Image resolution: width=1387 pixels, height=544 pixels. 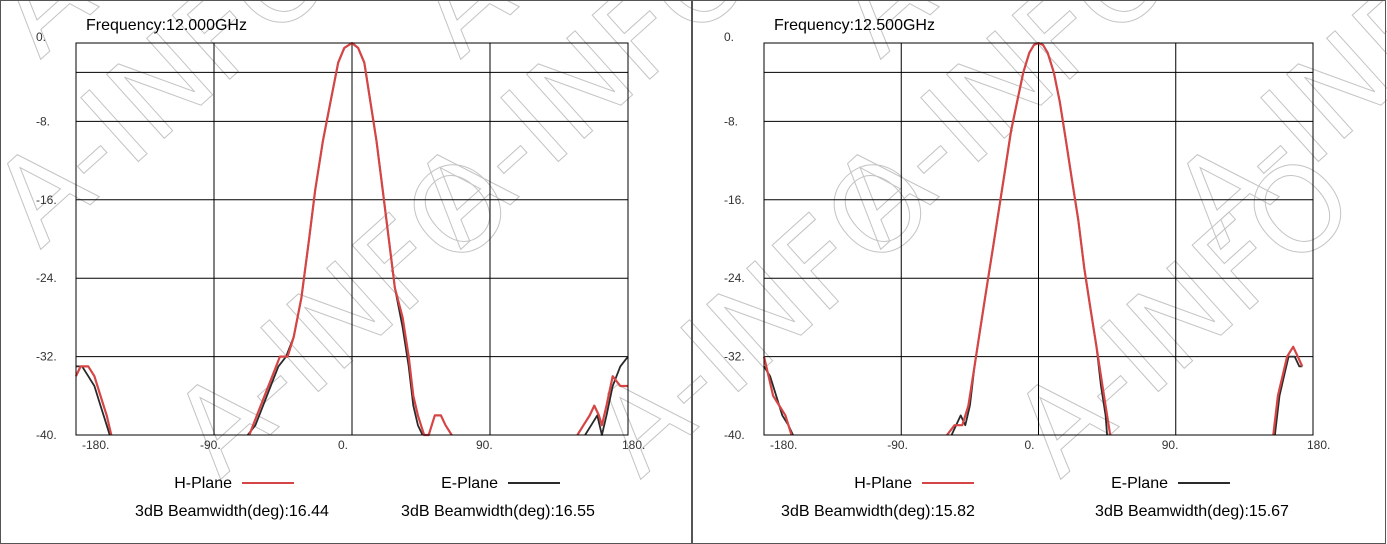 I want to click on e-plane-beamwidth-label: 3dB Beamwidth(deg):16.55, so click(x=498, y=511).